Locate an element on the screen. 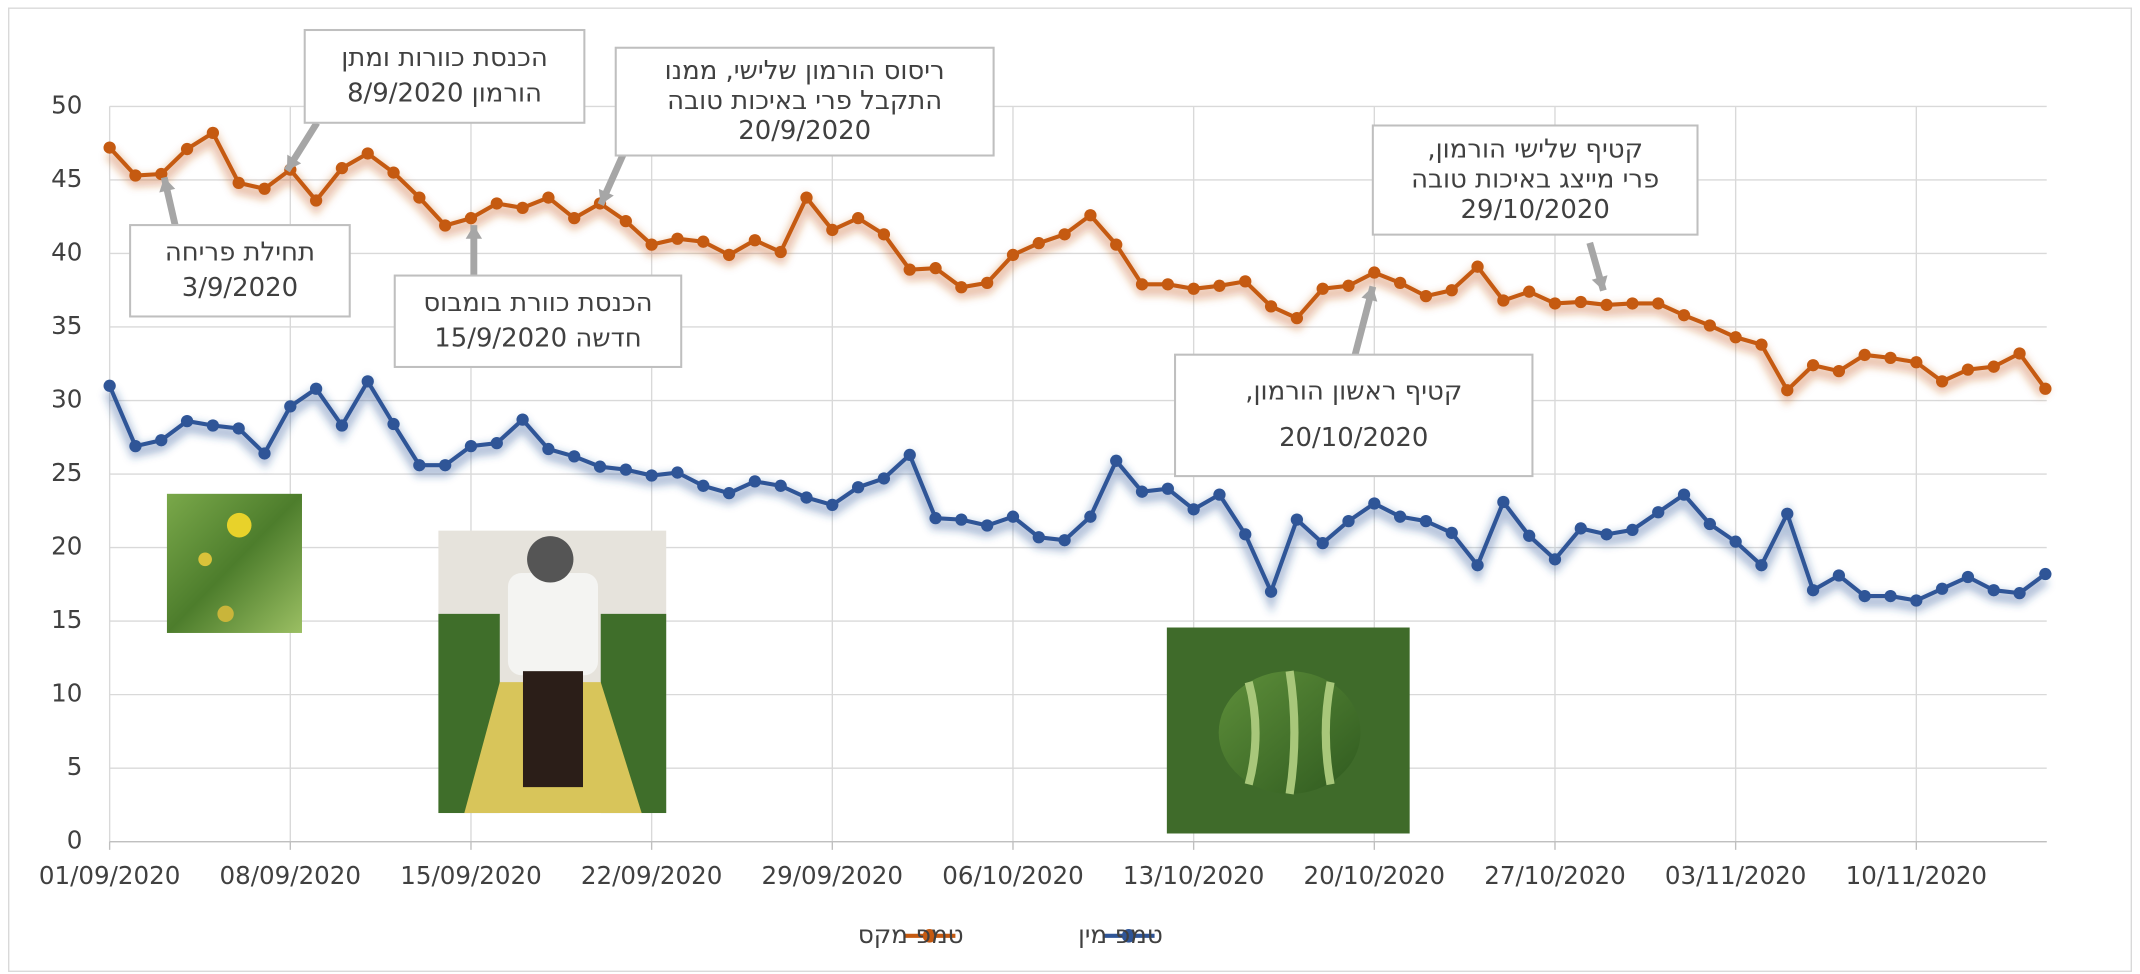 This screenshot has width=2140, height=974. annotation-text: קטיף ראשון הורמון, is located at coordinates (1353, 392).